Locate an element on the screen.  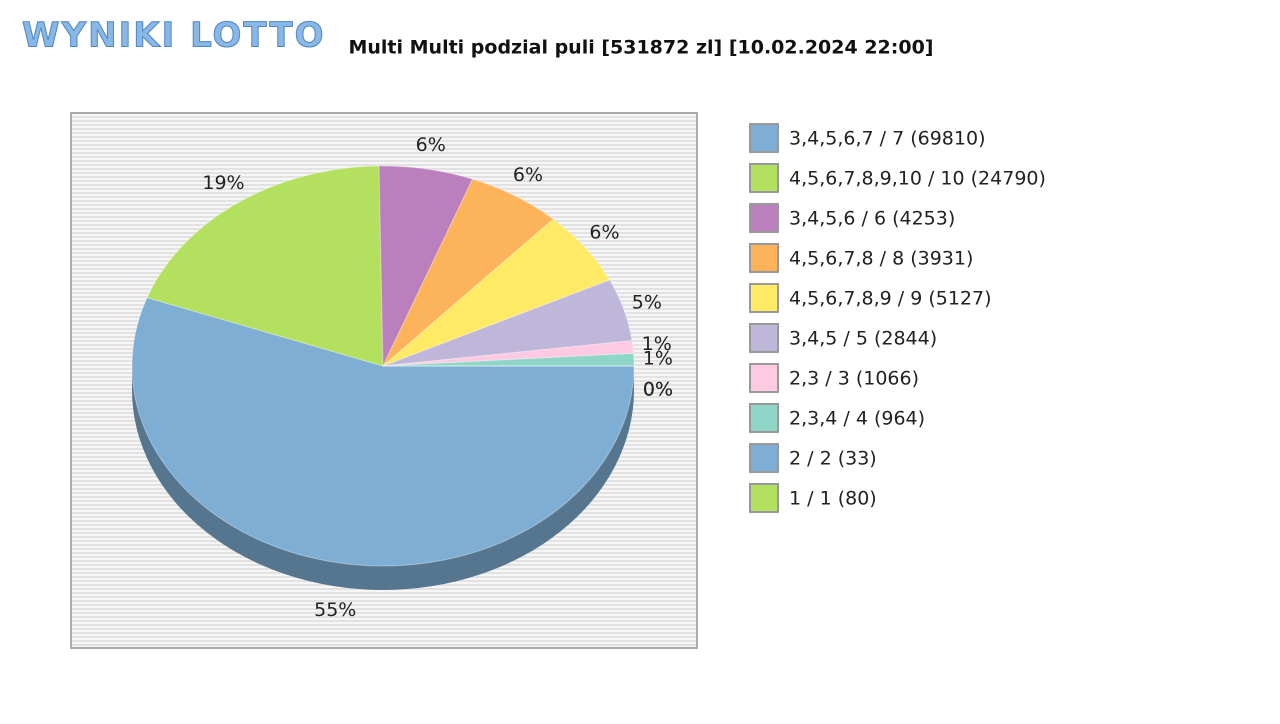
slice-label: 0% is located at coordinates (658, 390).